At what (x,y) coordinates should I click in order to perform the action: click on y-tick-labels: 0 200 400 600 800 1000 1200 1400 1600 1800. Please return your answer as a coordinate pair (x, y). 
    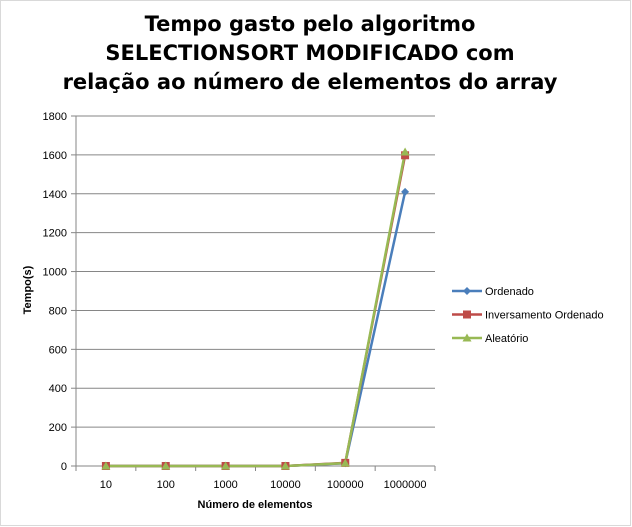
    Looking at the image, I should click on (55, 292).